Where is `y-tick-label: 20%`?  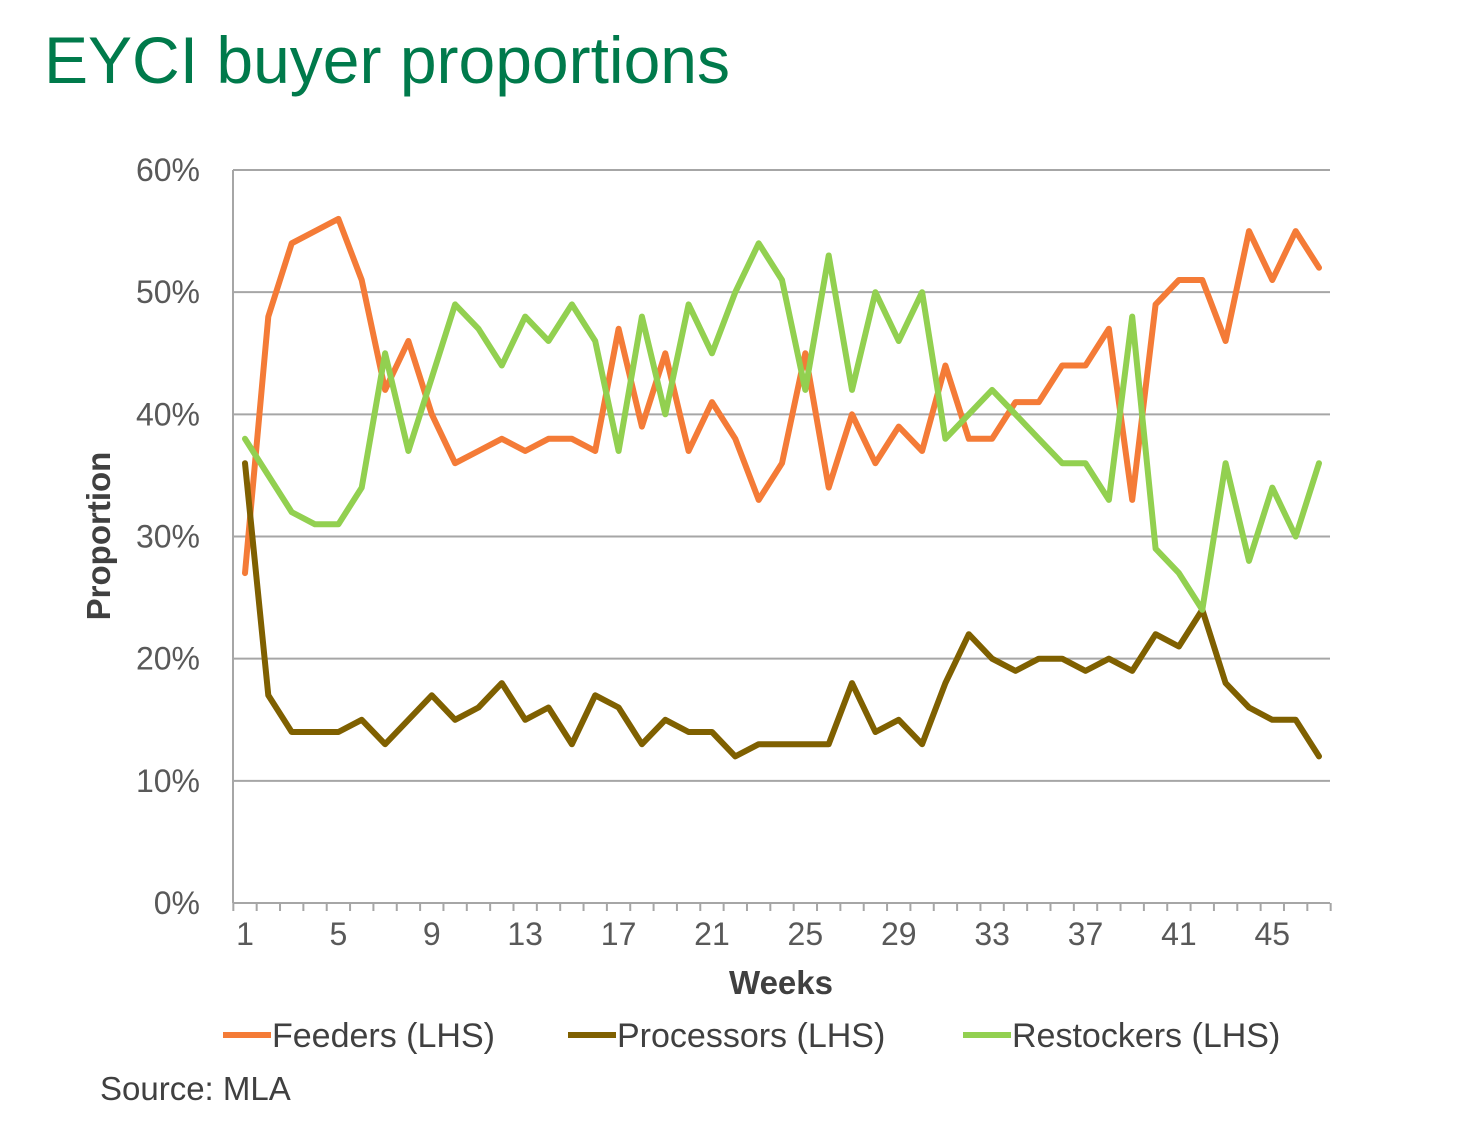
y-tick-label: 20% is located at coordinates (168, 659).